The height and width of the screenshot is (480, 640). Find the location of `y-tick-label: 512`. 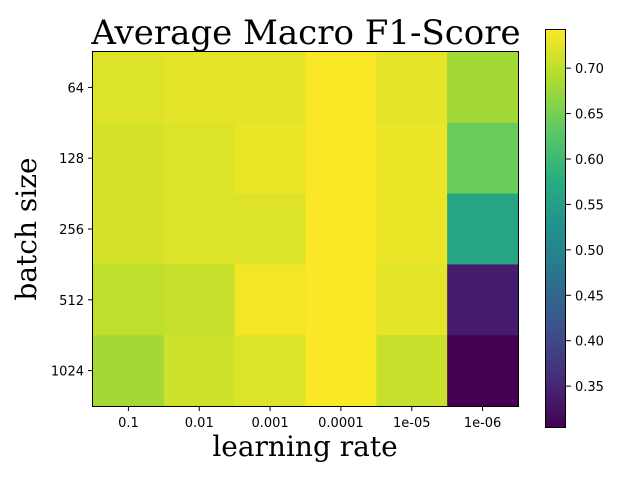

y-tick-label: 512 is located at coordinates (71, 301).